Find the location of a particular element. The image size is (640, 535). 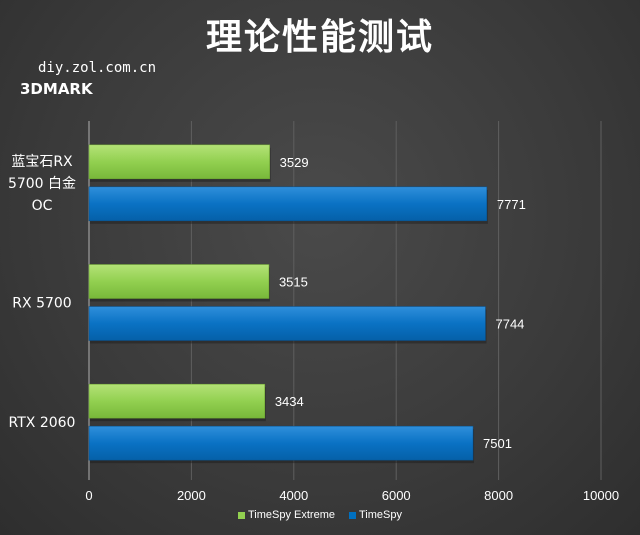

legend-label: TimeSpy is located at coordinates (380, 515).